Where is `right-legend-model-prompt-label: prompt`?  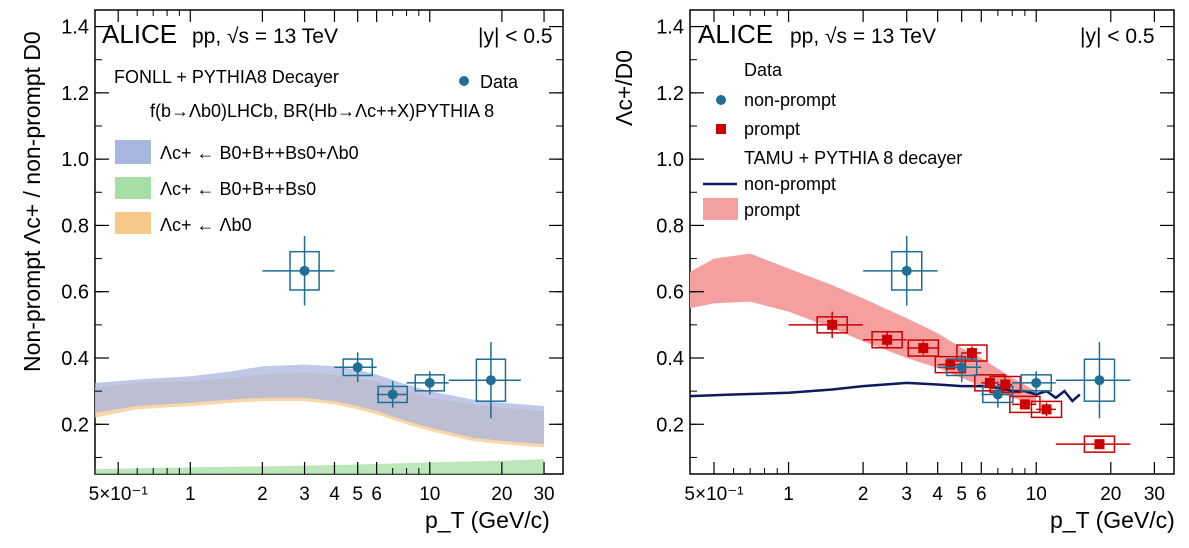
right-legend-model-prompt-label: prompt is located at coordinates (772, 210).